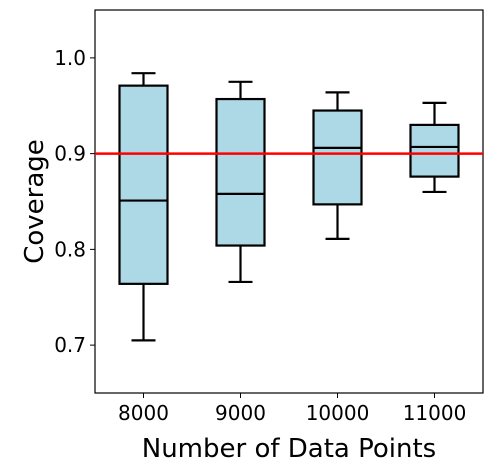  What do you see at coordinates (435, 413) in the screenshot?
I see `x-tick-label: 11000` at bounding box center [435, 413].